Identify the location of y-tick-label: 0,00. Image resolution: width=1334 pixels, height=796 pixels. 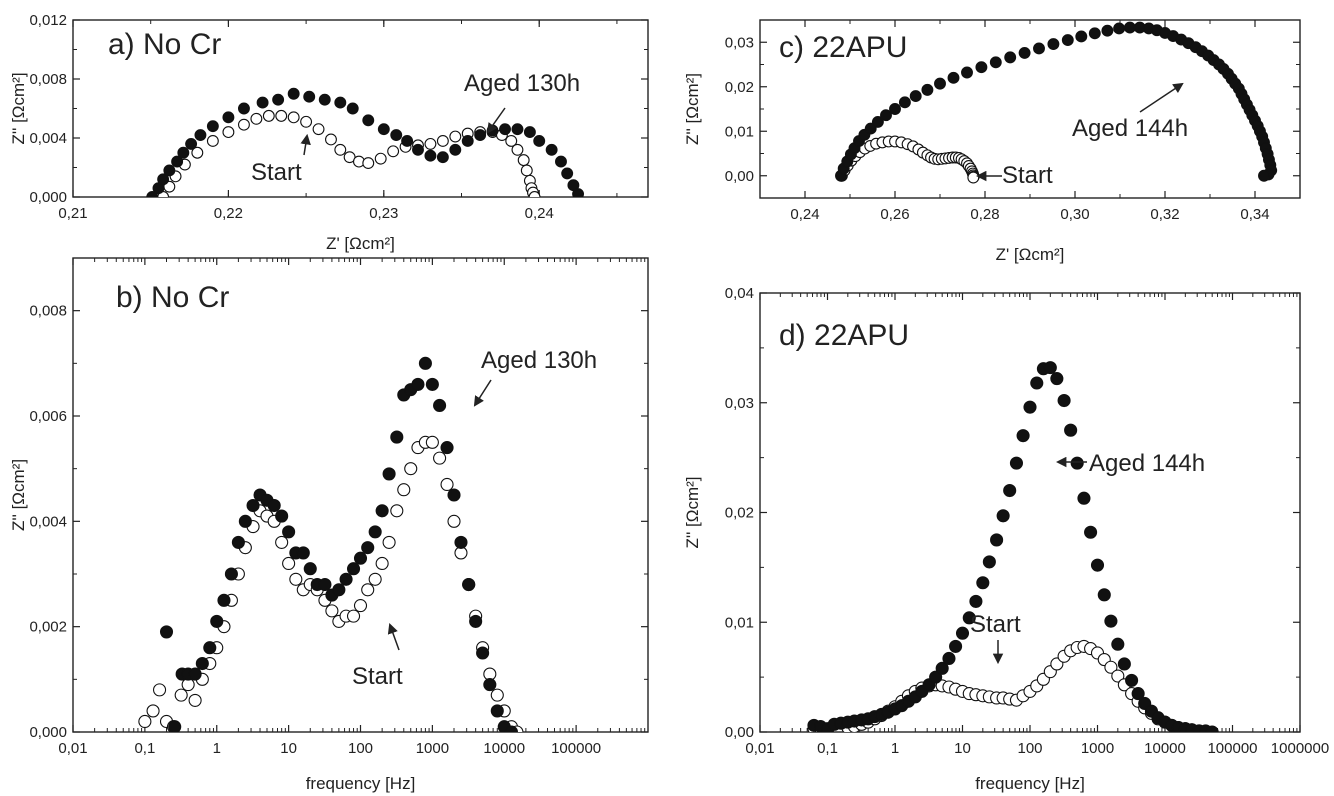
(739, 176).